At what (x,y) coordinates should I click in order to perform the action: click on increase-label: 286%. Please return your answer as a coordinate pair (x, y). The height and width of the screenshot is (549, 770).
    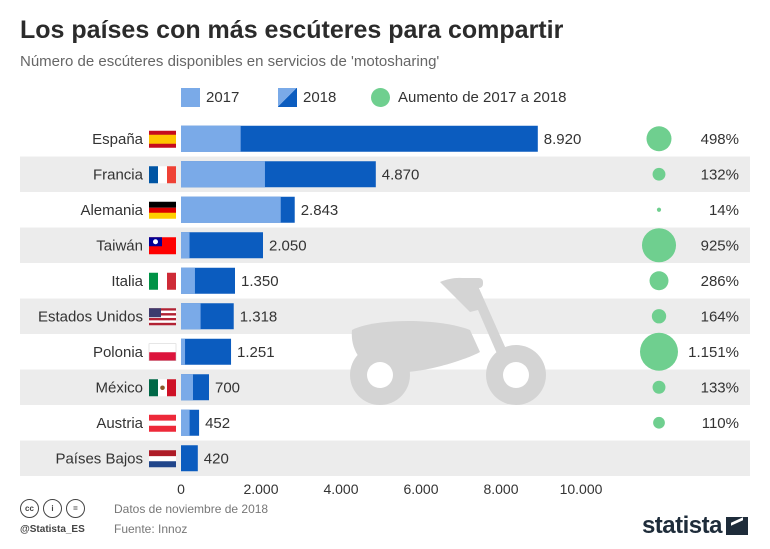
    Looking at the image, I should click on (720, 281).